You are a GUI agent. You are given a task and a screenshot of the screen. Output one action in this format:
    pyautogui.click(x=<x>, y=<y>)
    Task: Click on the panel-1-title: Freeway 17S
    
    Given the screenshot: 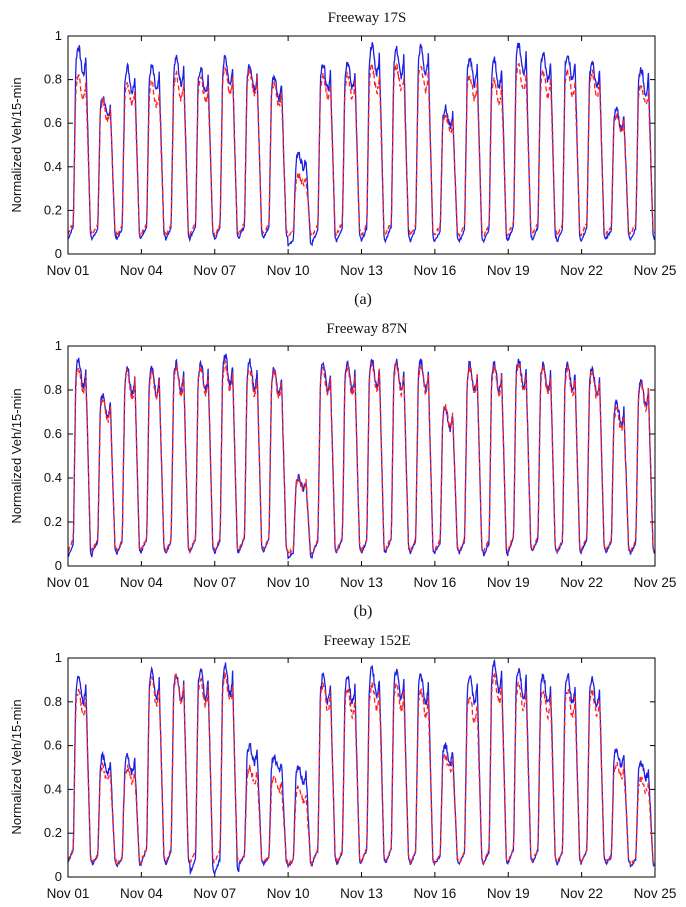 What is the action you would take?
    pyautogui.click(x=367, y=18)
    